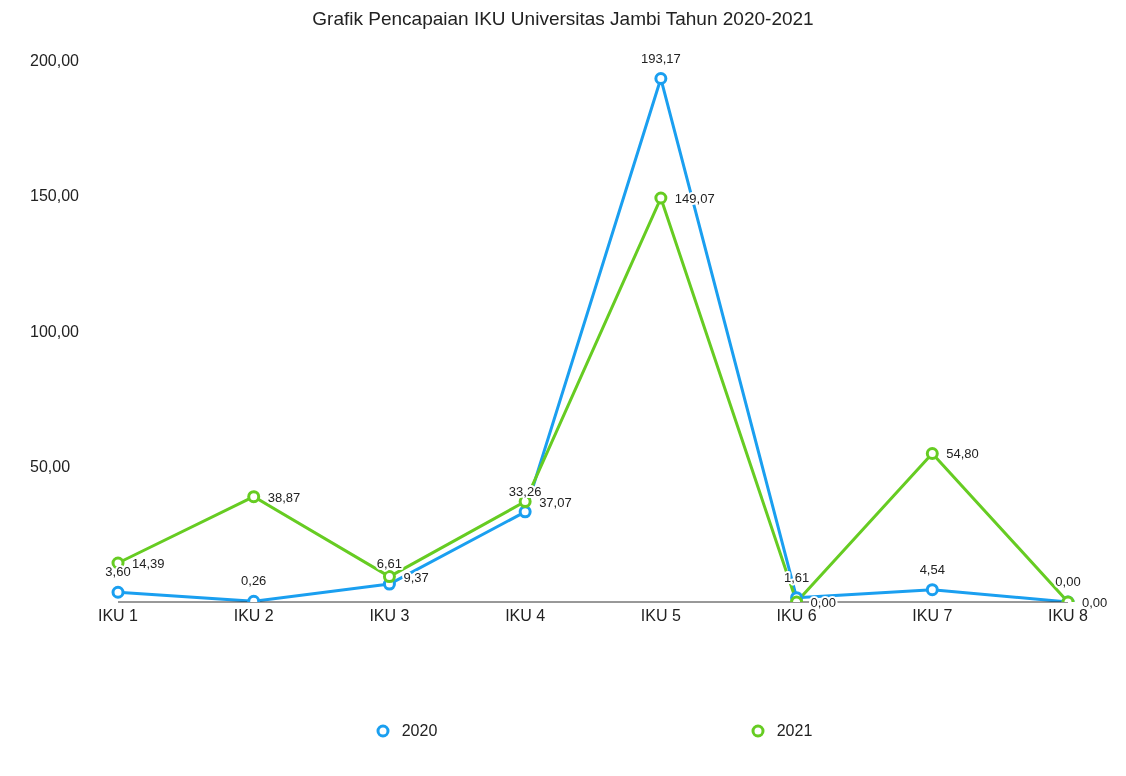 This screenshot has height=776, width=1126. Describe the element at coordinates (796, 616) in the screenshot. I see `x-tick-label: IKU 6` at that location.